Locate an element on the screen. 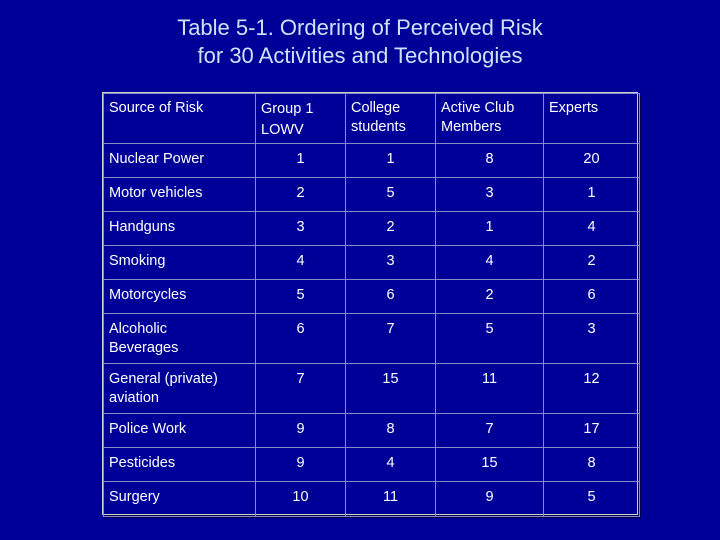 The image size is (720, 540). cell-group-1: 4 is located at coordinates (300, 262).